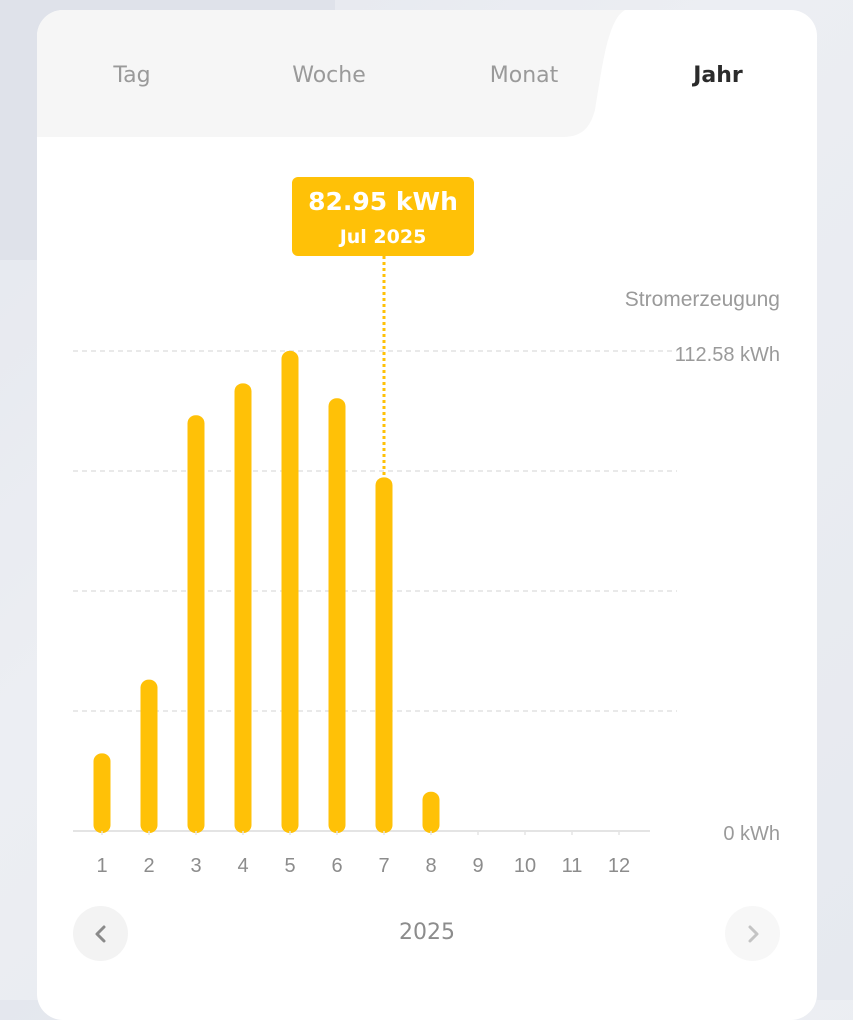  What do you see at coordinates (525, 866) in the screenshot?
I see `x-tick-label: 10` at bounding box center [525, 866].